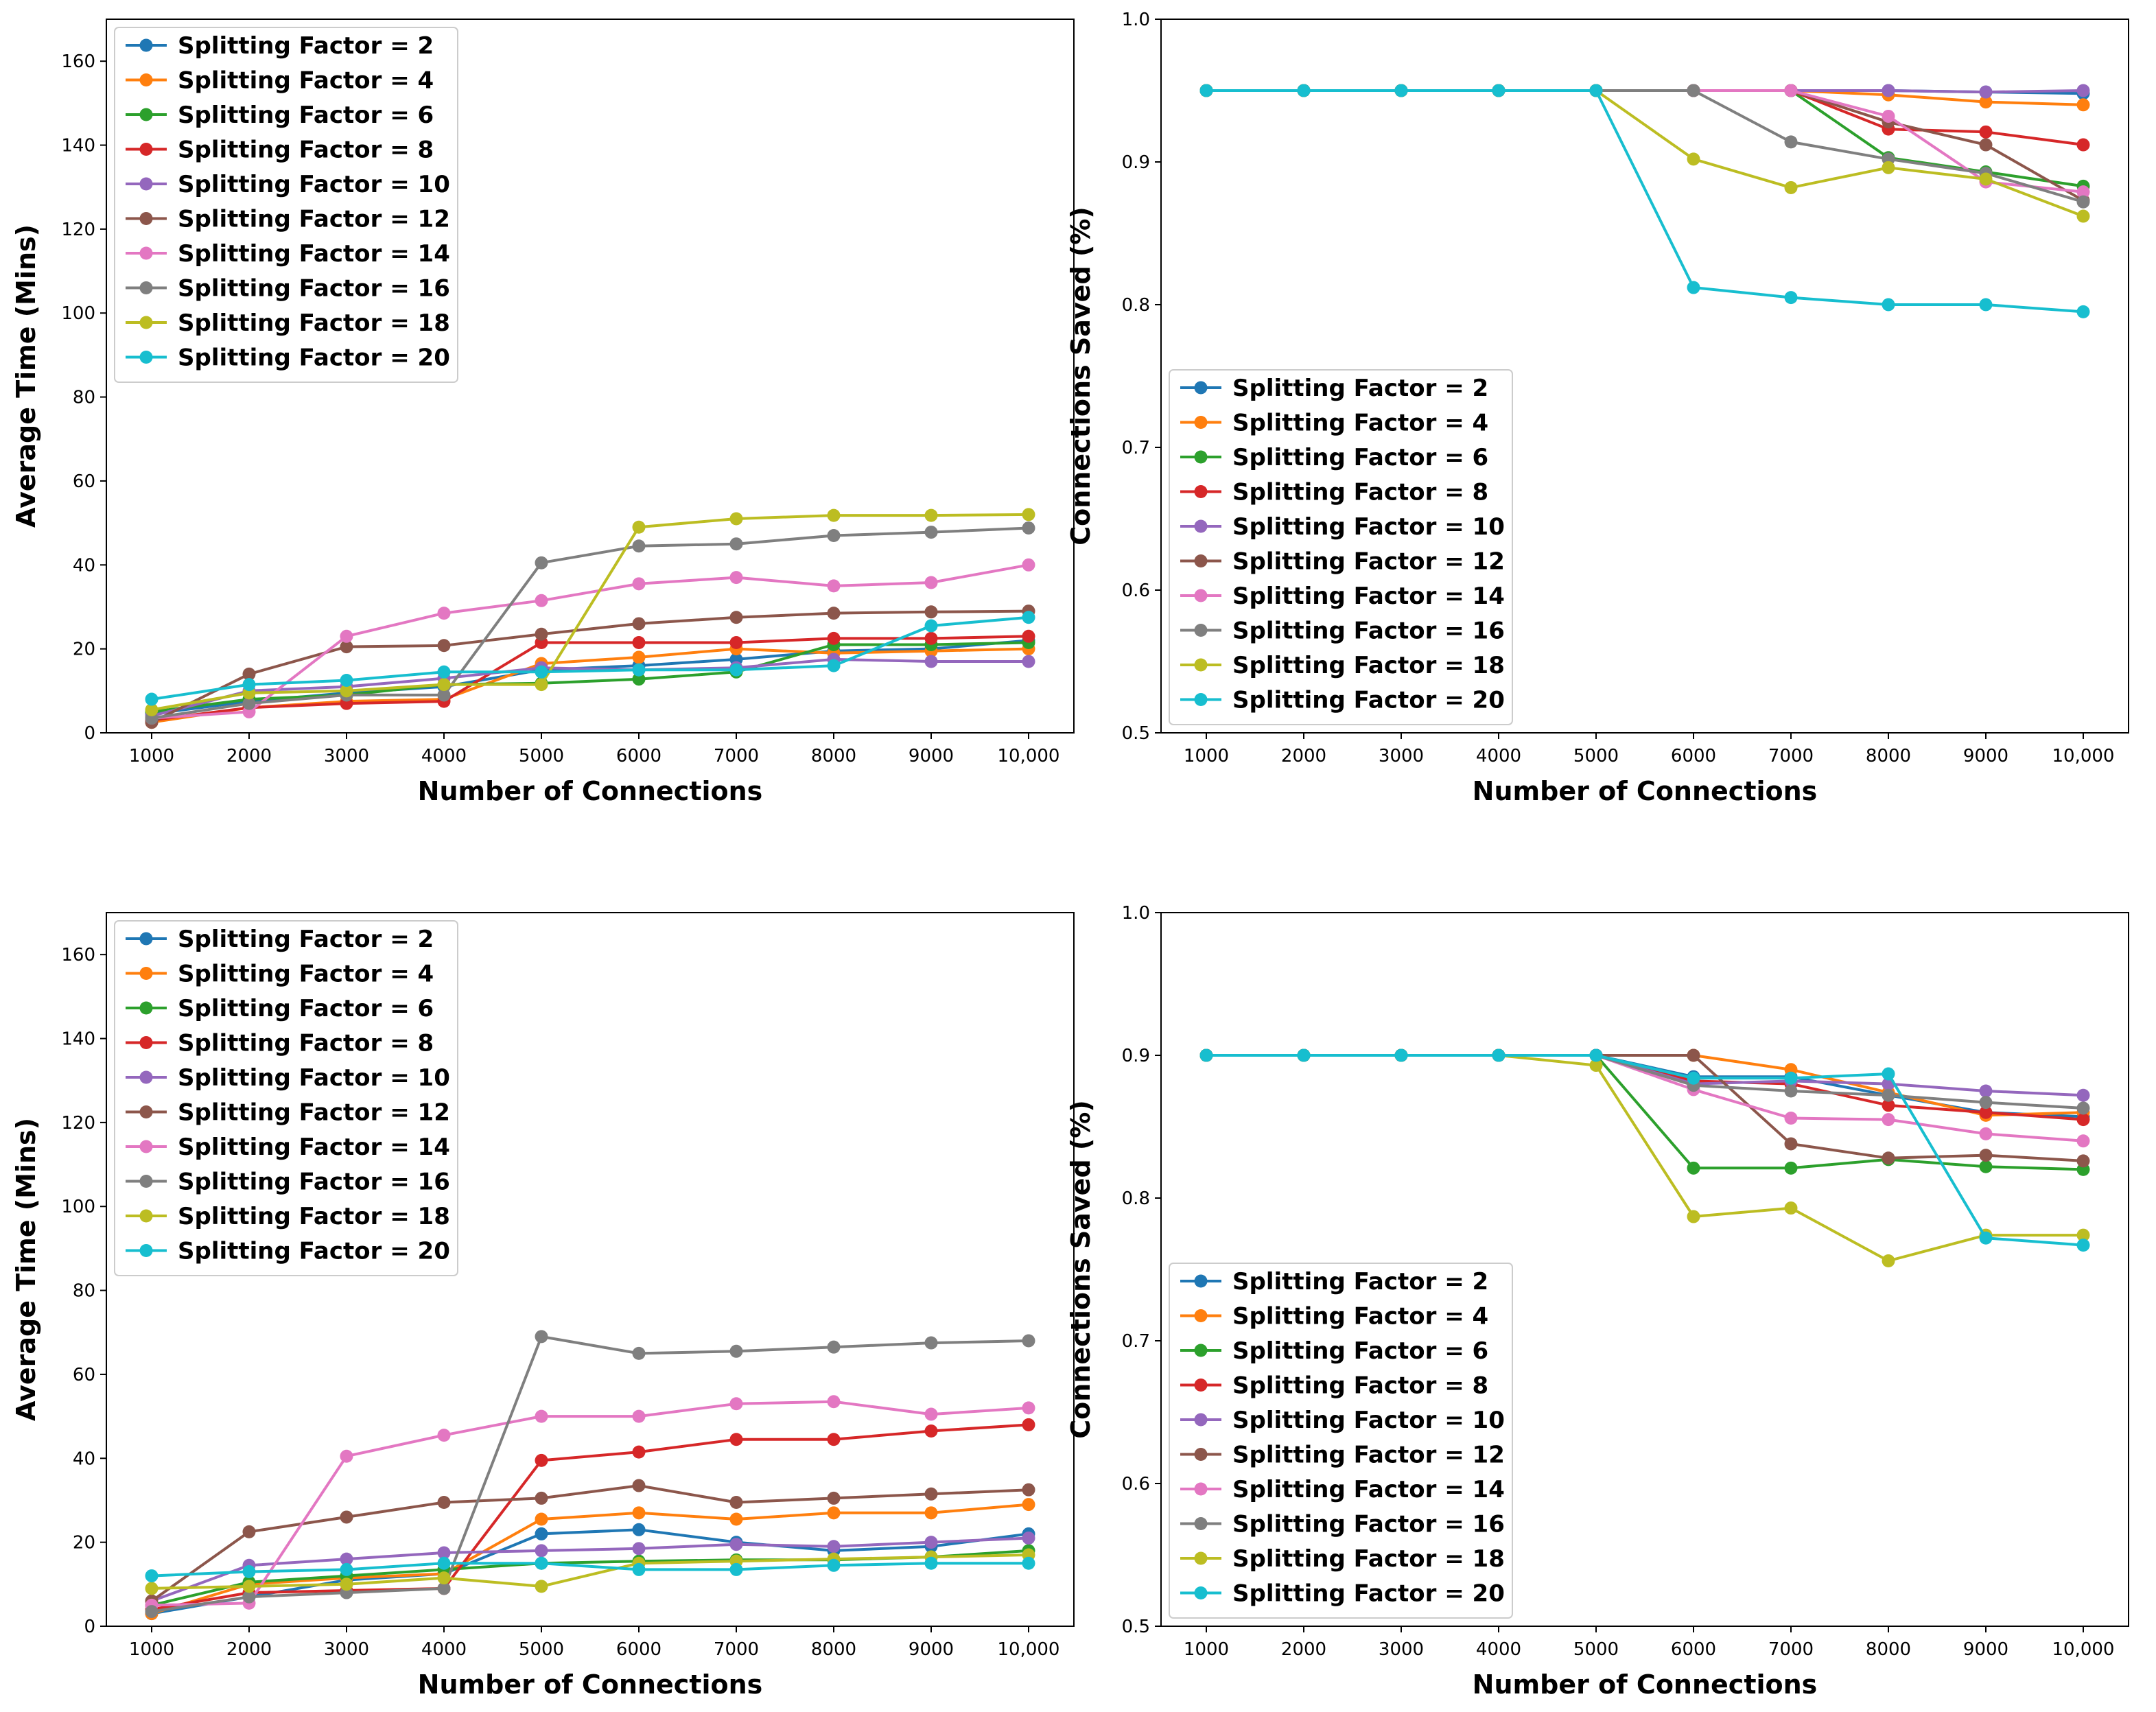 This screenshot has width=2156, height=1712. What do you see at coordinates (1368, 1524) in the screenshot?
I see `legend-label: Splitting Factor = 16` at bounding box center [1368, 1524].